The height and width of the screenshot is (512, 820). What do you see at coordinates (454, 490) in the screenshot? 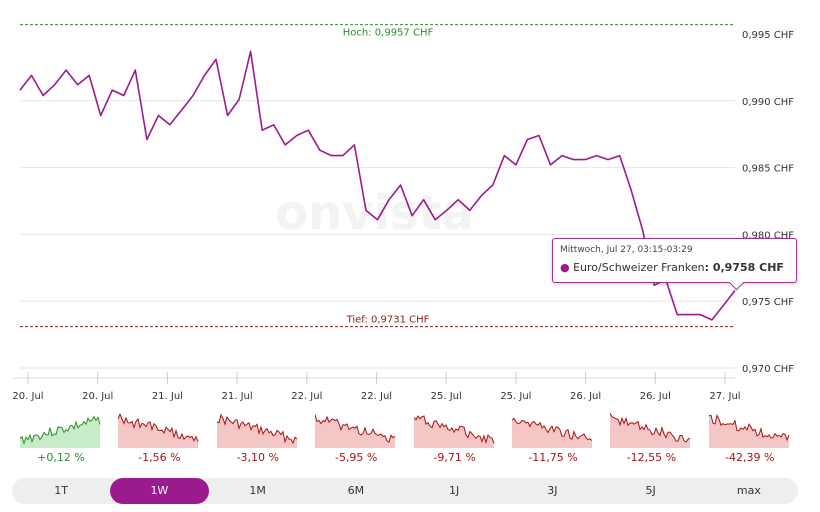
I see `range-button-1j: 1J` at bounding box center [454, 490].